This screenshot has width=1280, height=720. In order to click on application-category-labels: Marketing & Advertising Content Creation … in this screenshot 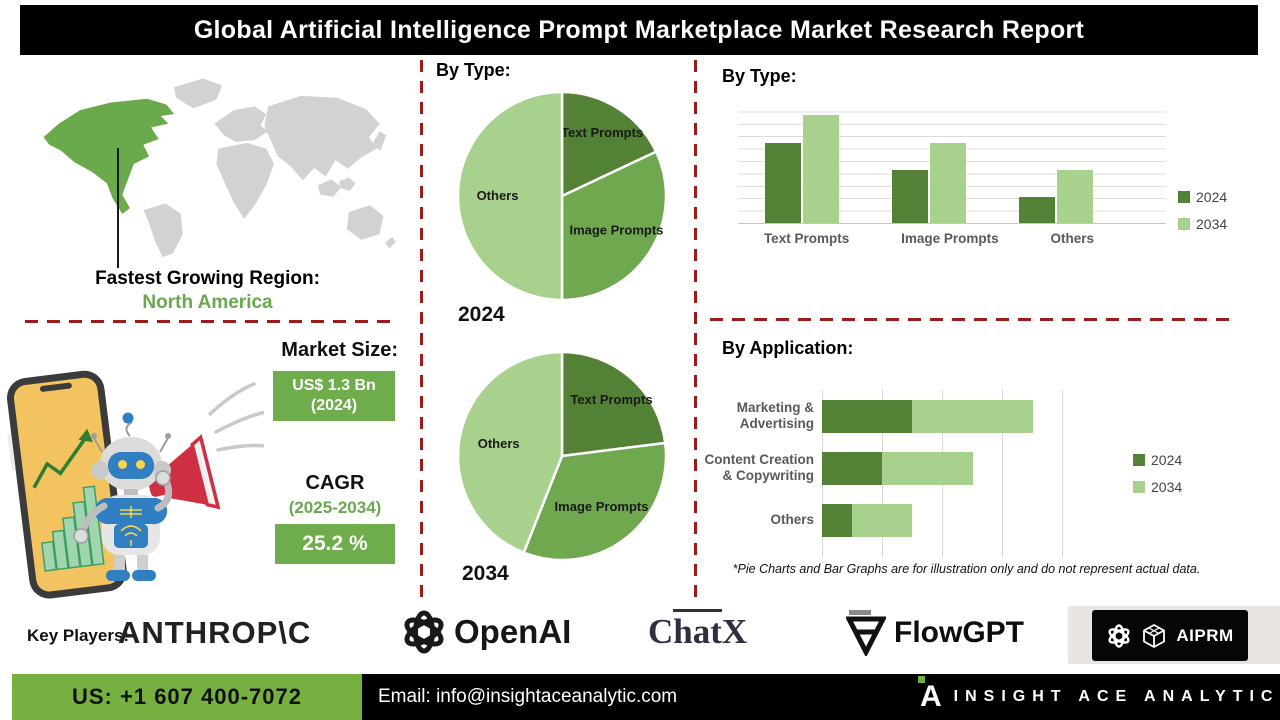, I will do `click(759, 463)`.